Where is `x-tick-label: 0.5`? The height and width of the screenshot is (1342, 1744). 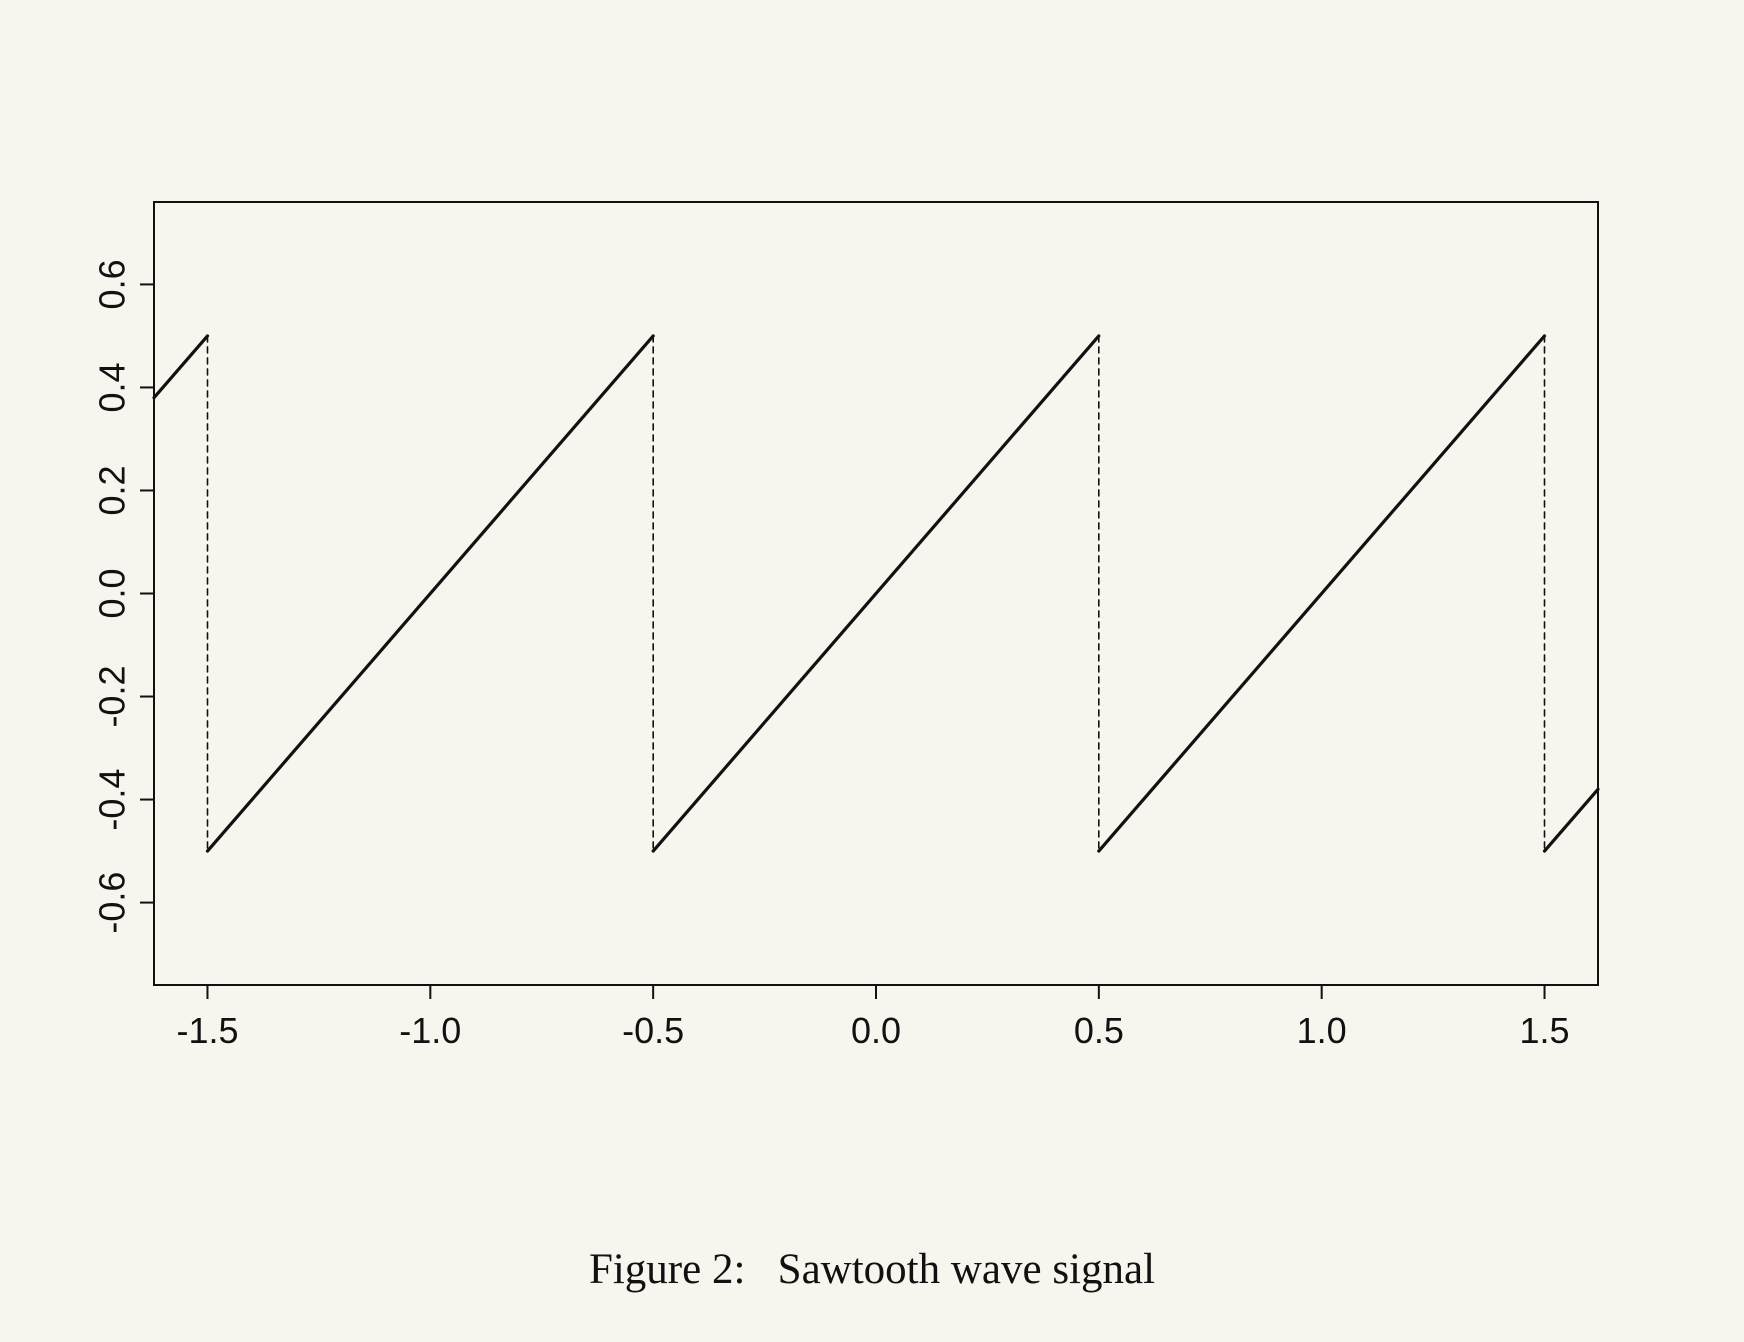 x-tick-label: 0.5 is located at coordinates (1099, 1030).